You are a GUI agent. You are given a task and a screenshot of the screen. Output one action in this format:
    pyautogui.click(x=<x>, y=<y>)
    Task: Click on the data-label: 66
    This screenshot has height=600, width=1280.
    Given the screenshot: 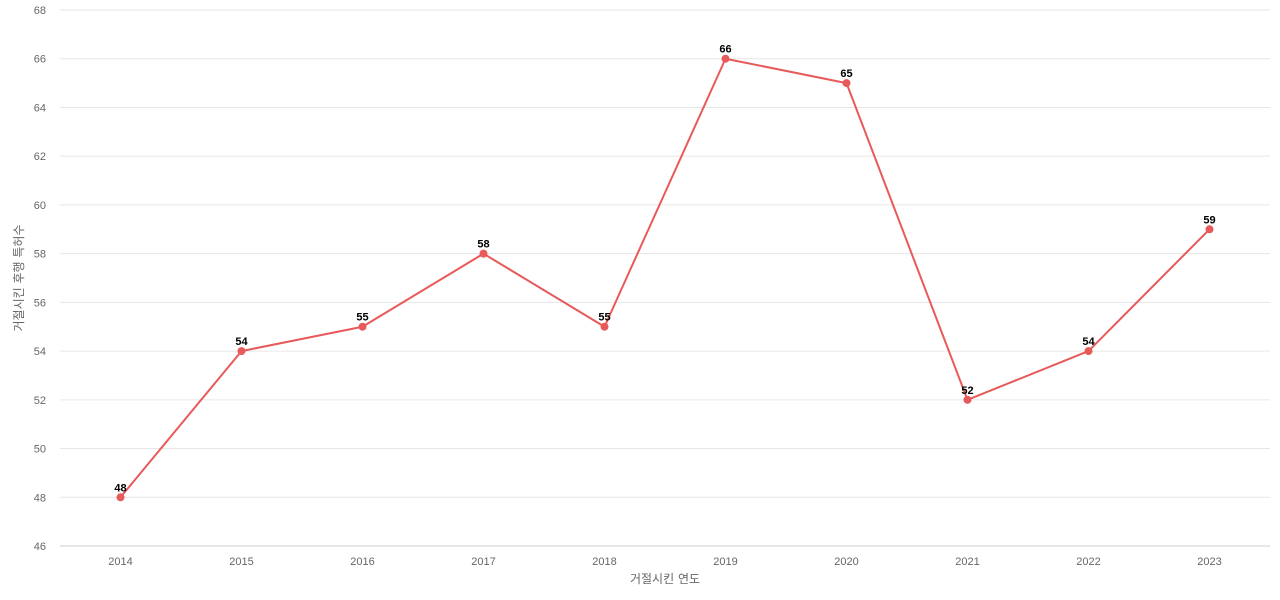 What is the action you would take?
    pyautogui.click(x=725, y=50)
    